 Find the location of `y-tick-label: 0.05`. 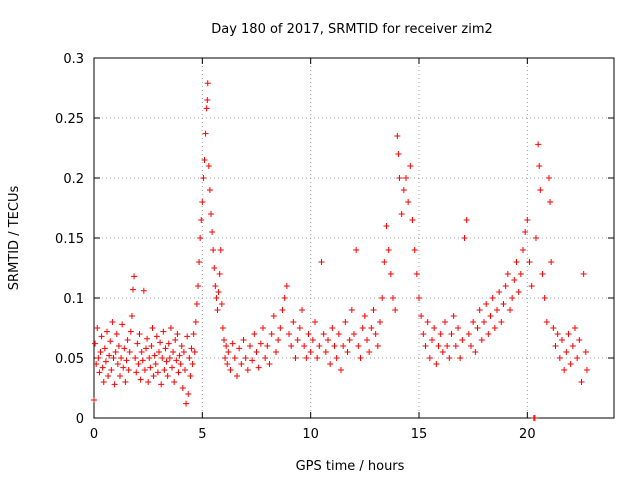

y-tick-label: 0.05 is located at coordinates (69, 359).